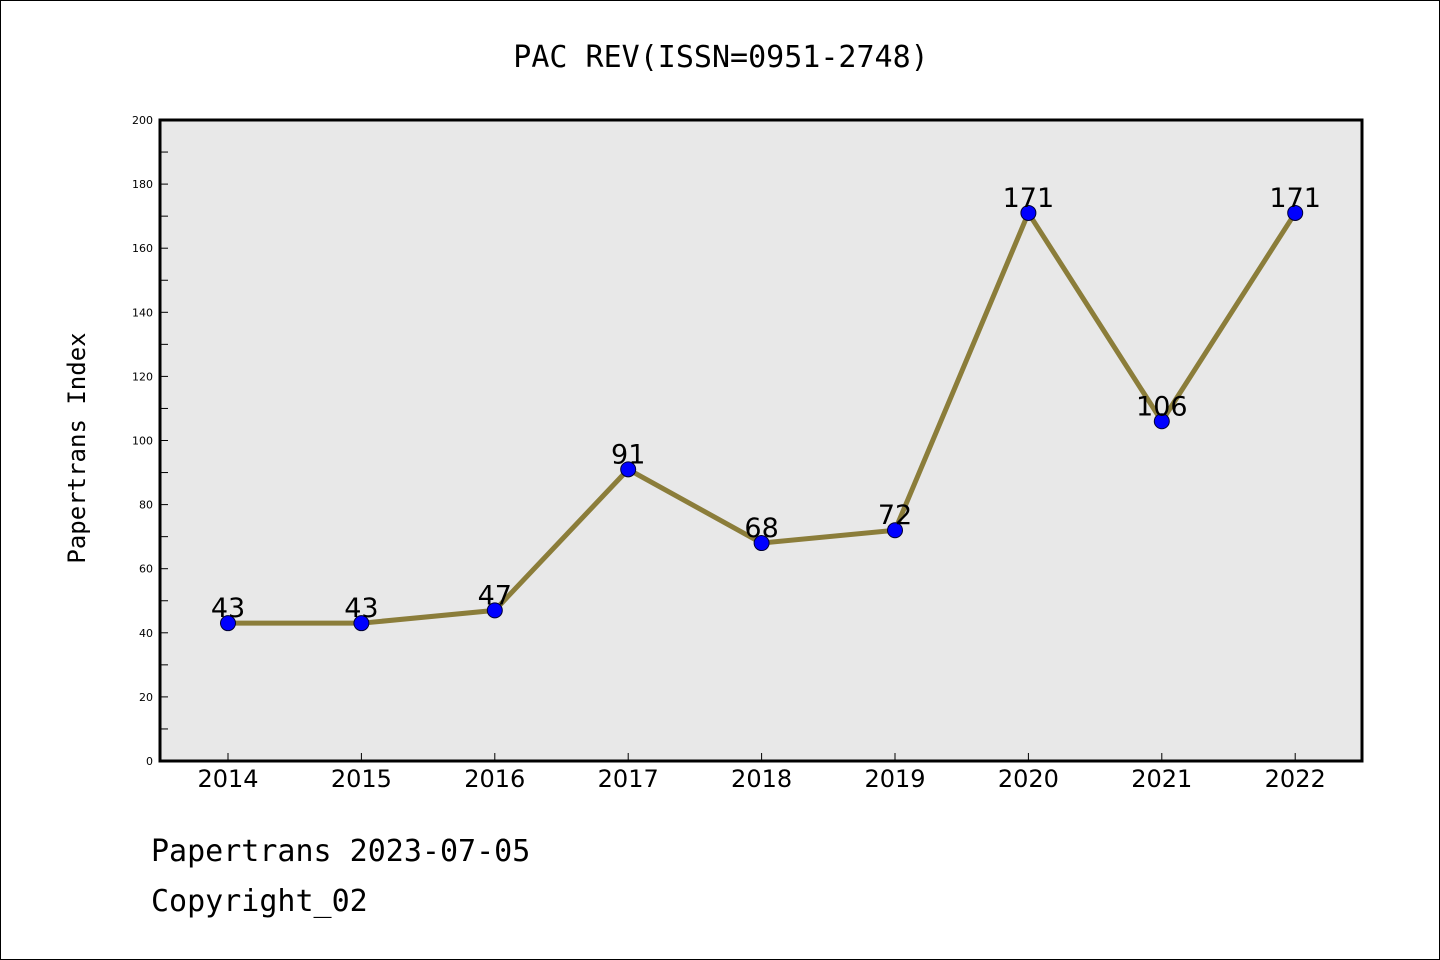 The width and height of the screenshot is (1440, 960). I want to click on y-tick-label: 120, so click(142, 376).